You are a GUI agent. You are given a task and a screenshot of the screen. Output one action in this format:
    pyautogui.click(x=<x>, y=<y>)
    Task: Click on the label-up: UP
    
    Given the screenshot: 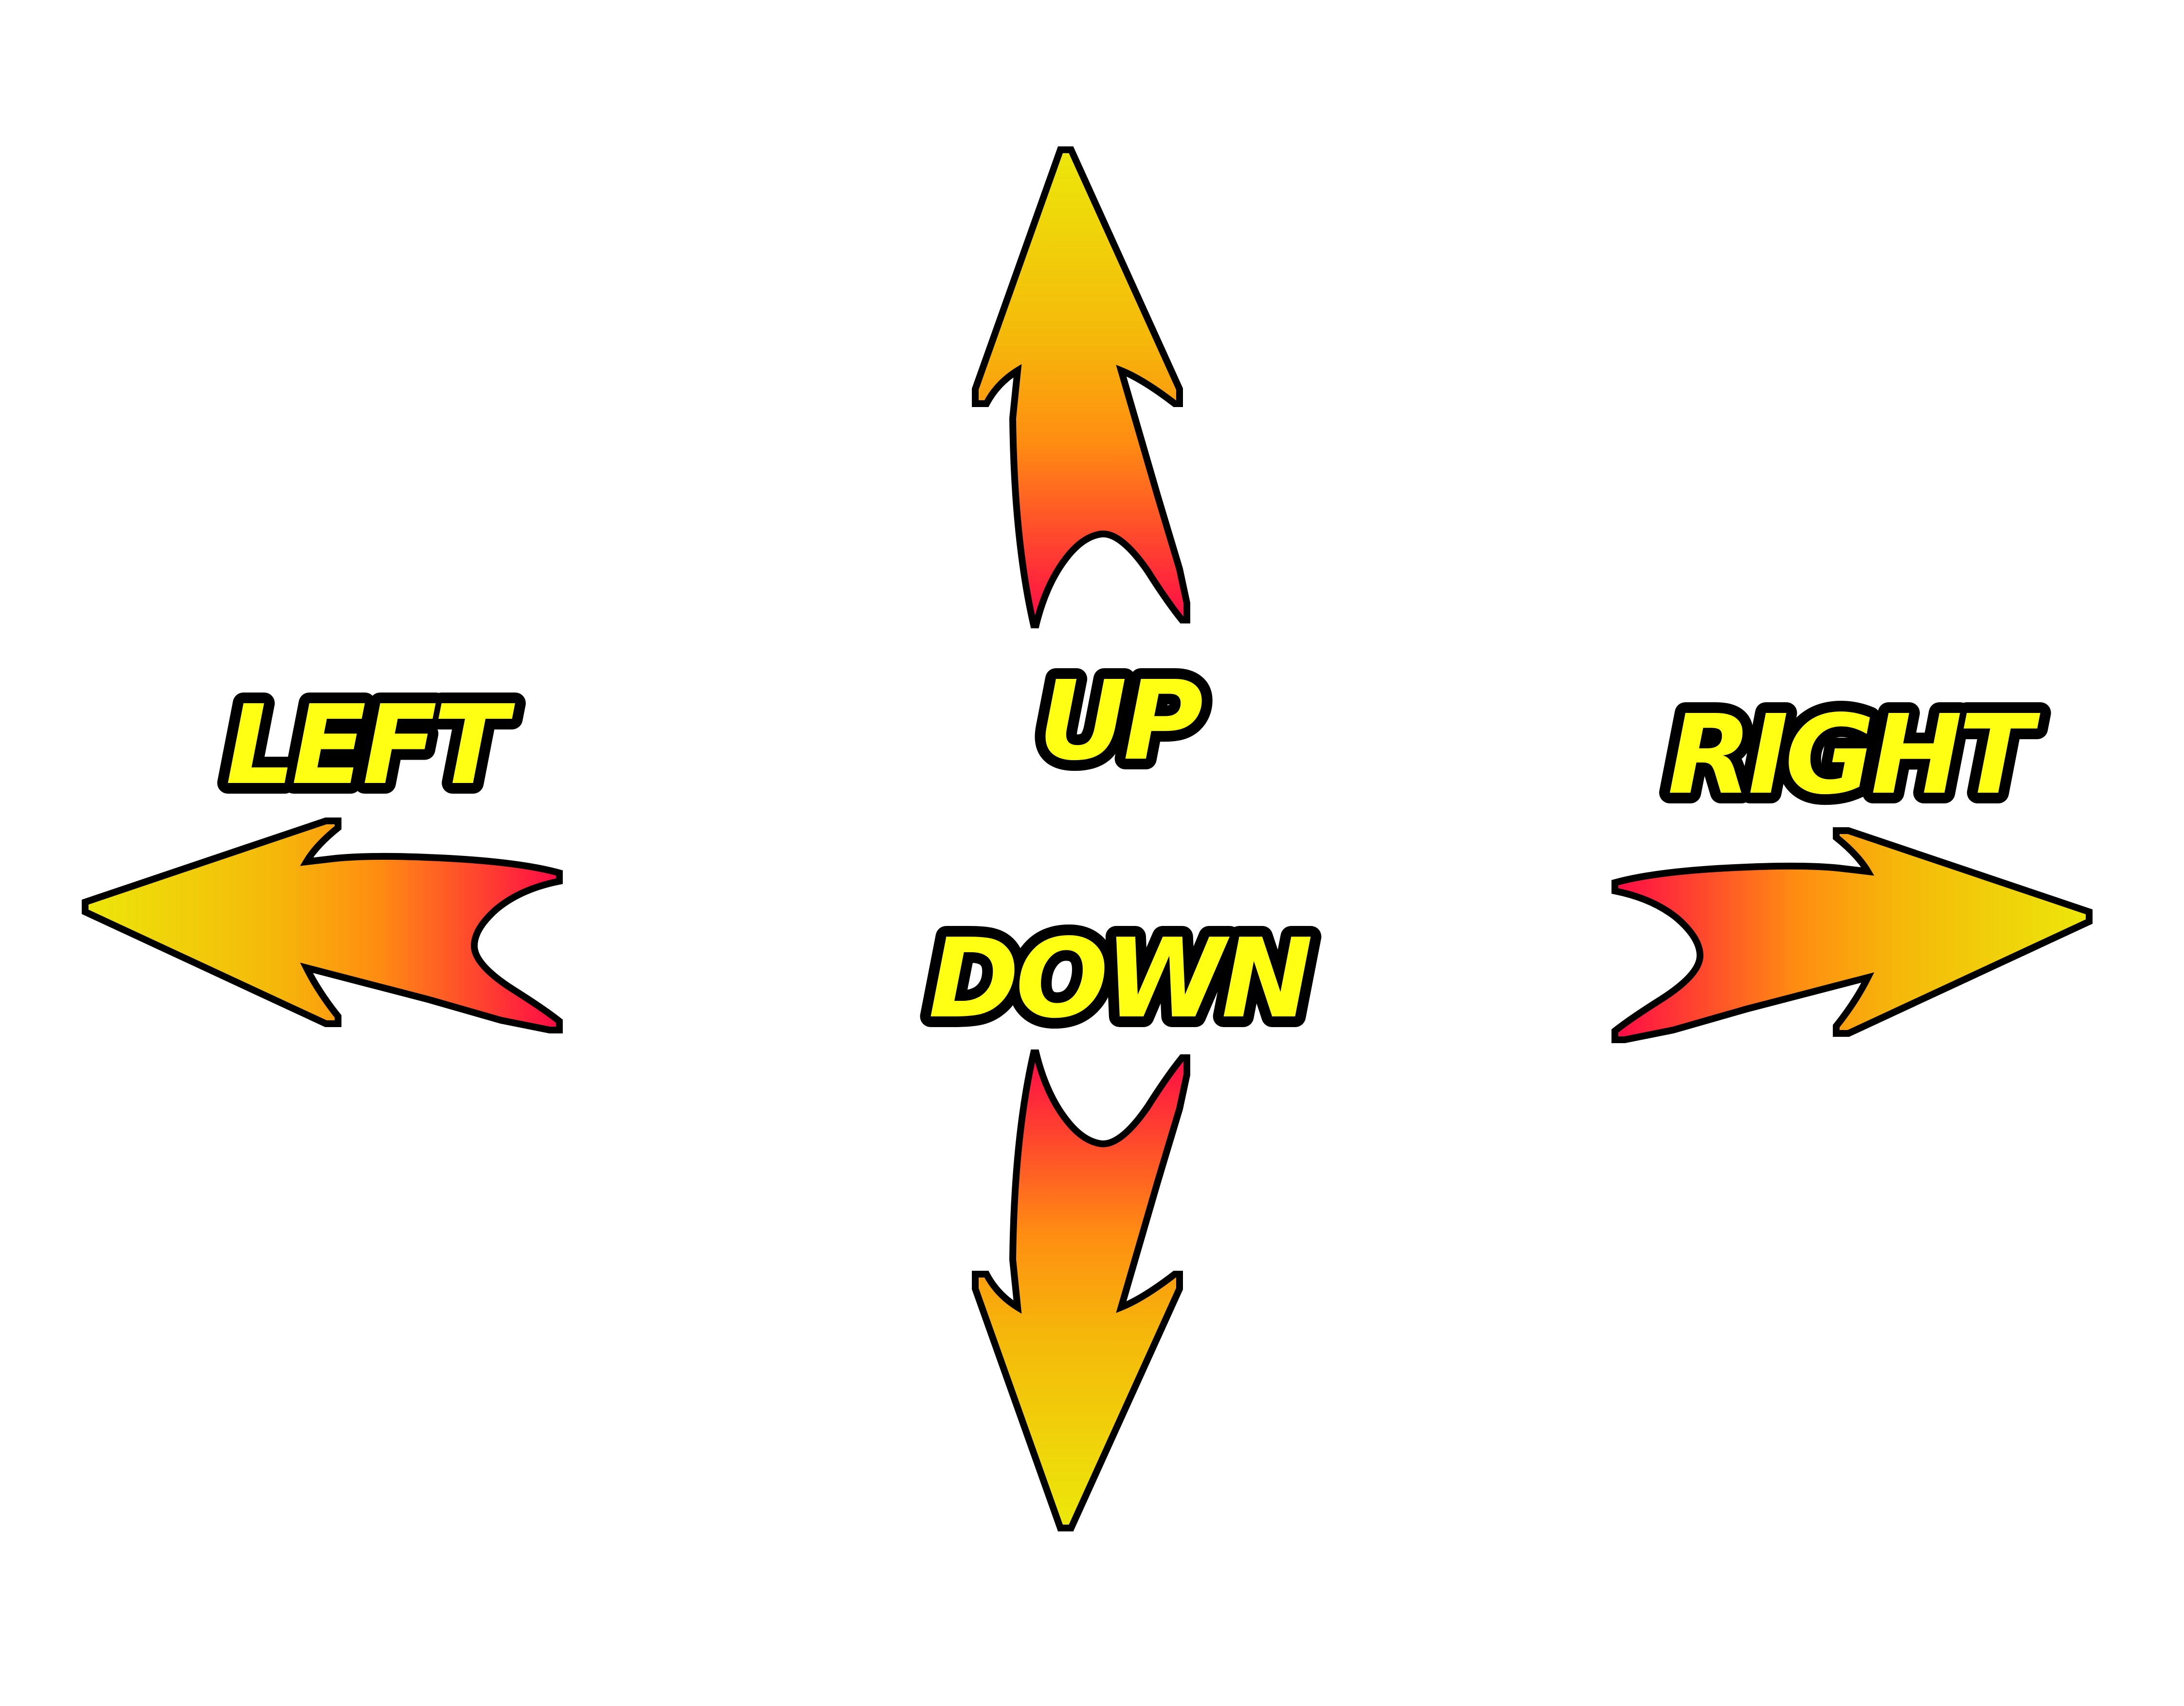 What is the action you would take?
    pyautogui.click(x=1120, y=721)
    